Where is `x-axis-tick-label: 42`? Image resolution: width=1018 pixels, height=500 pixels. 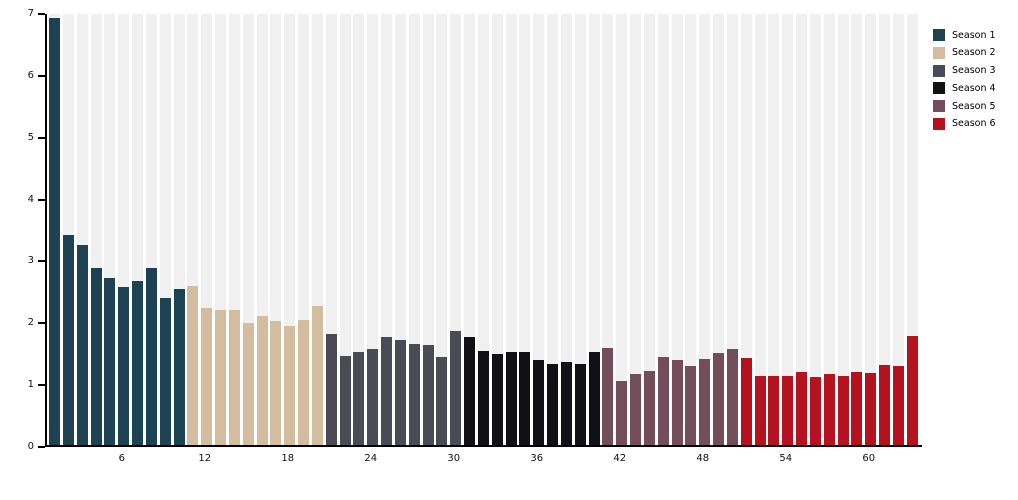
x-axis-tick-label: 42 is located at coordinates (620, 458).